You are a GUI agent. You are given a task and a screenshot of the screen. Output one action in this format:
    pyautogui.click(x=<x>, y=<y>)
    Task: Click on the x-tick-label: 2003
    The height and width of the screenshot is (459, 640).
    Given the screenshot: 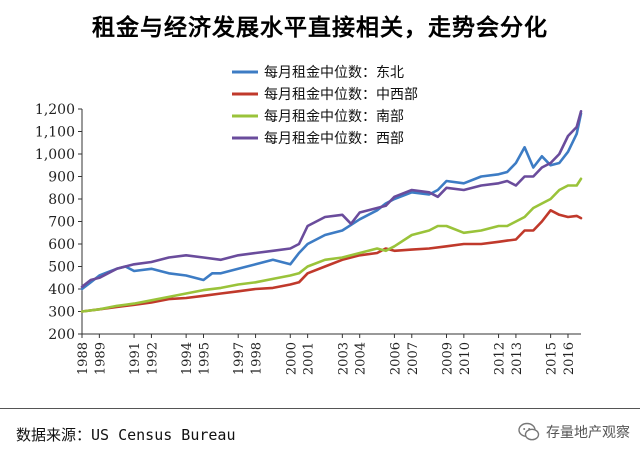 What is the action you would take?
    pyautogui.click(x=343, y=358)
    